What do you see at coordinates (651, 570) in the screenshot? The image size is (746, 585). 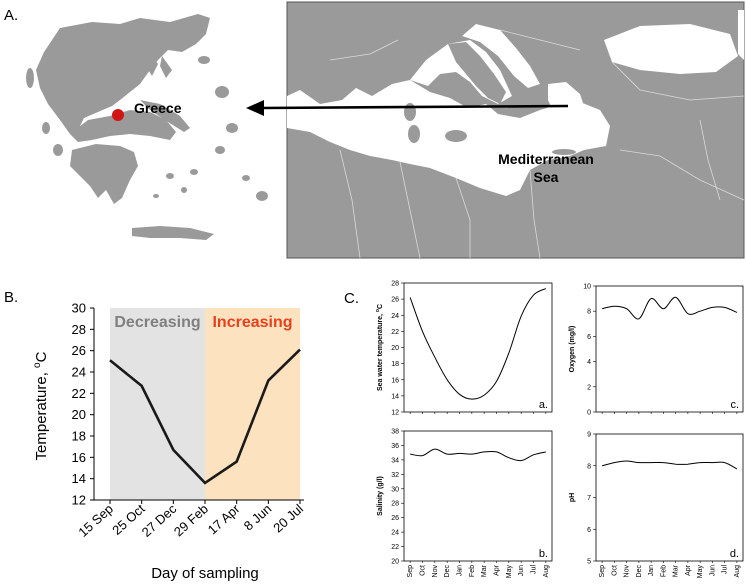 I see `x-tick-label: Jan` at bounding box center [651, 570].